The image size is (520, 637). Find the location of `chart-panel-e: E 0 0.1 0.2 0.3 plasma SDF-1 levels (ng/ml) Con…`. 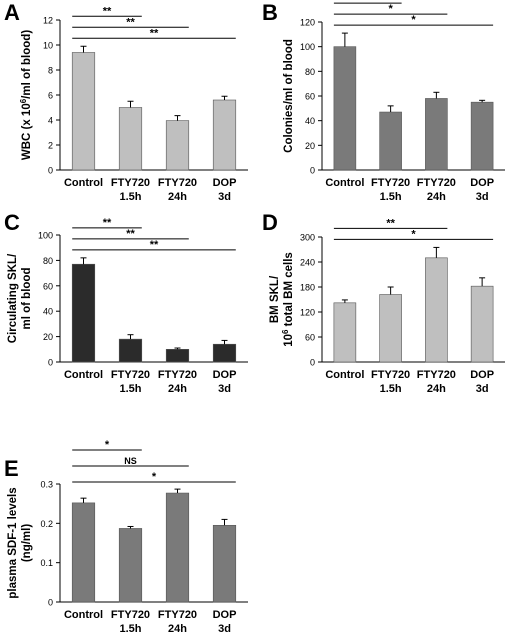

chart-panel-e: E 0 0.1 0.2 0.3 plasma SDF-1 levels (ng/ml) Con… is located at coordinates (126, 537).